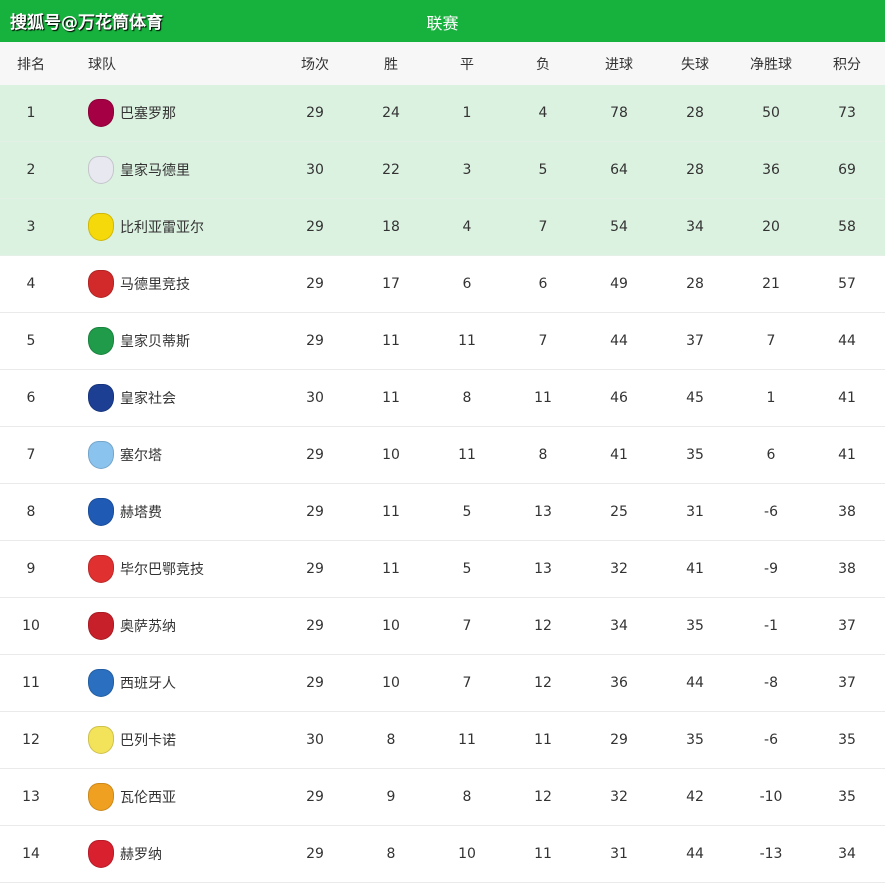 The height and width of the screenshot is (883, 885). I want to click on team-cell: 巴塞罗那, so click(132, 113).